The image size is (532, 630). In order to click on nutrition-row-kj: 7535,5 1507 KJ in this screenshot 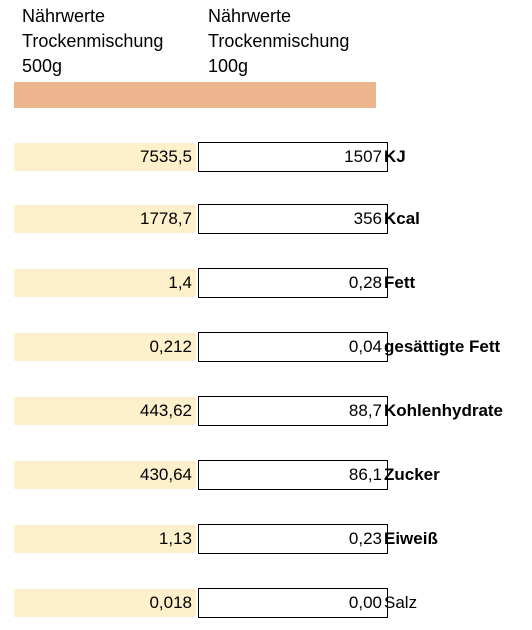, I will do `click(273, 157)`.